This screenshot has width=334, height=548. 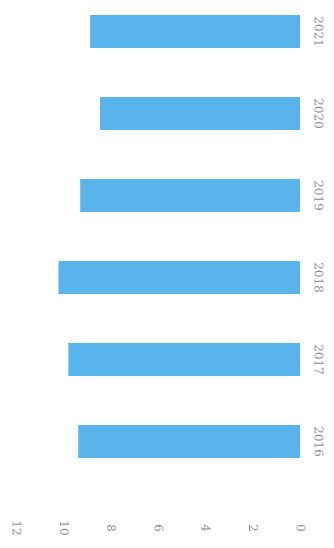 What do you see at coordinates (189, 441) in the screenshot?
I see `bar-2016` at bounding box center [189, 441].